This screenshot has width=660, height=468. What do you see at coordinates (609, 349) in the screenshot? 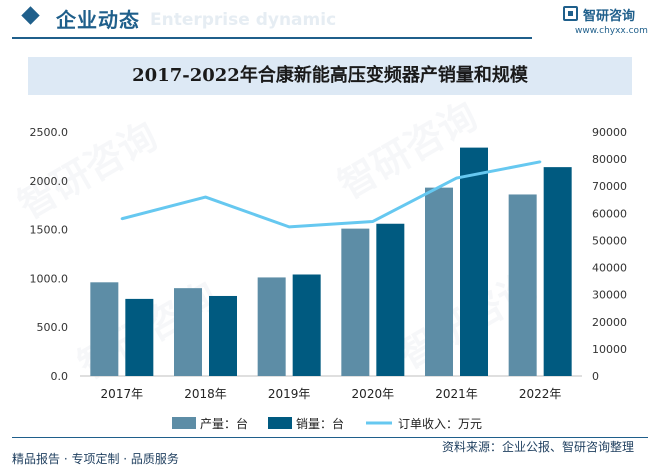
I see `right-axis-tick-label: 10000` at bounding box center [609, 349].